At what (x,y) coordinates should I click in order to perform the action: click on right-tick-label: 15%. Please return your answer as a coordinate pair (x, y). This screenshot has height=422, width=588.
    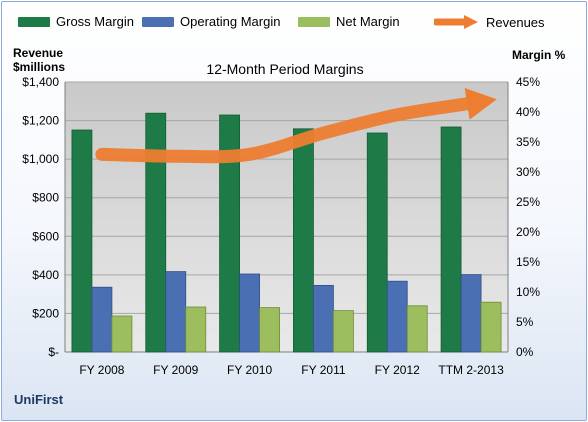
    Looking at the image, I should click on (528, 262).